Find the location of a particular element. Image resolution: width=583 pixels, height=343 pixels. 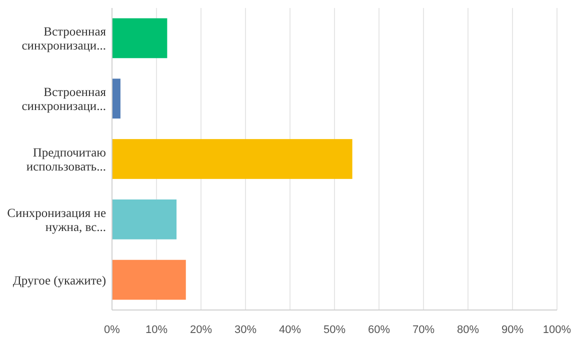

x-tick-label: 30% is located at coordinates (245, 330).